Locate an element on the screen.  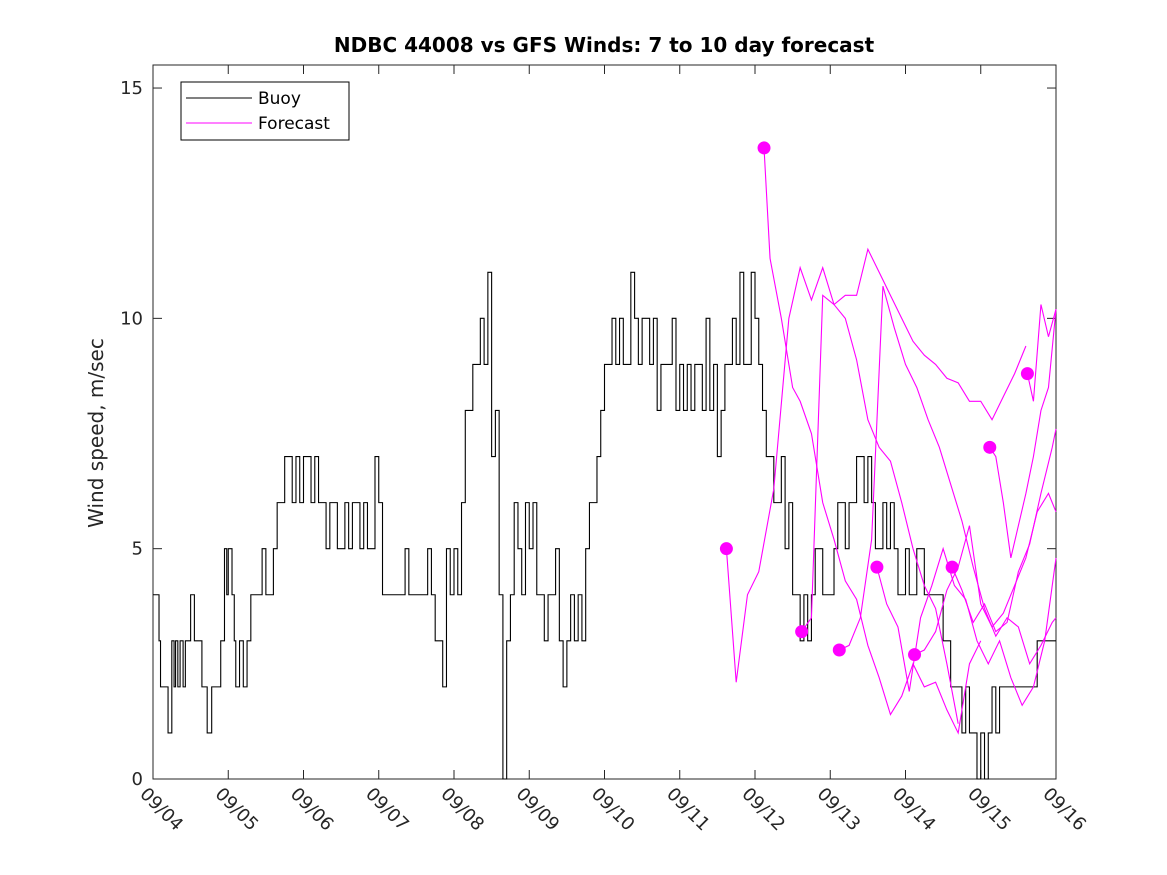
x-tick-label: 09/07 is located at coordinates (387, 810).